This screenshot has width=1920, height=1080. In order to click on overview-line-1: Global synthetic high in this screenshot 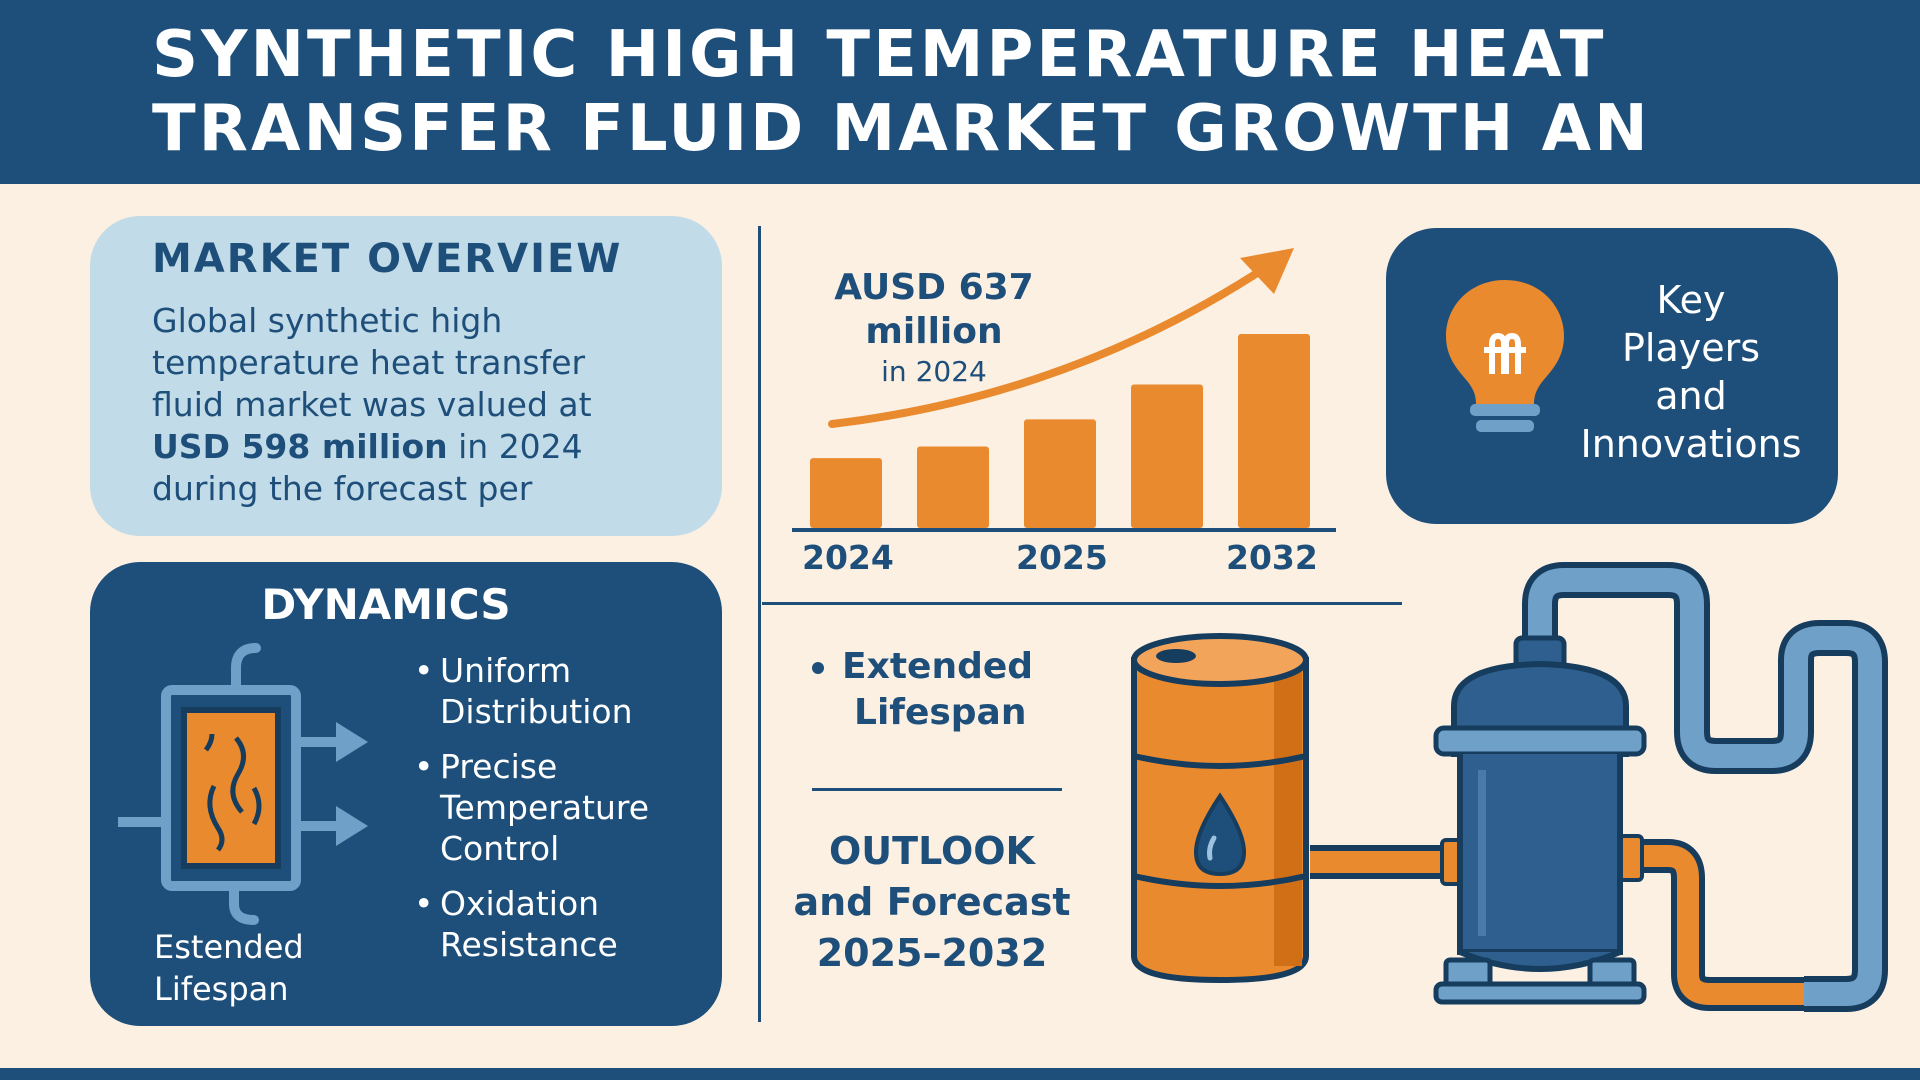, I will do `click(327, 320)`.